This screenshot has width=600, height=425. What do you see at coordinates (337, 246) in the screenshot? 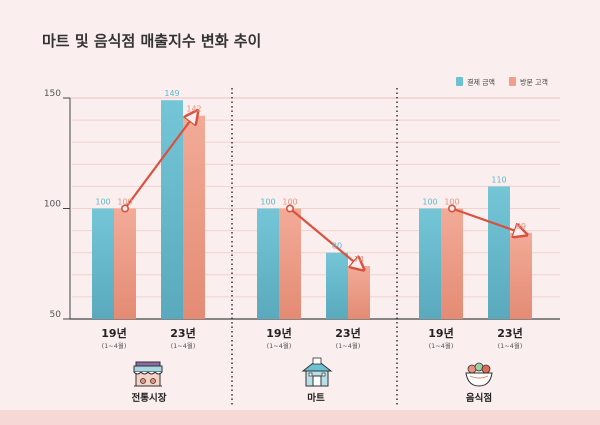
I see `data-label: 80` at bounding box center [337, 246].